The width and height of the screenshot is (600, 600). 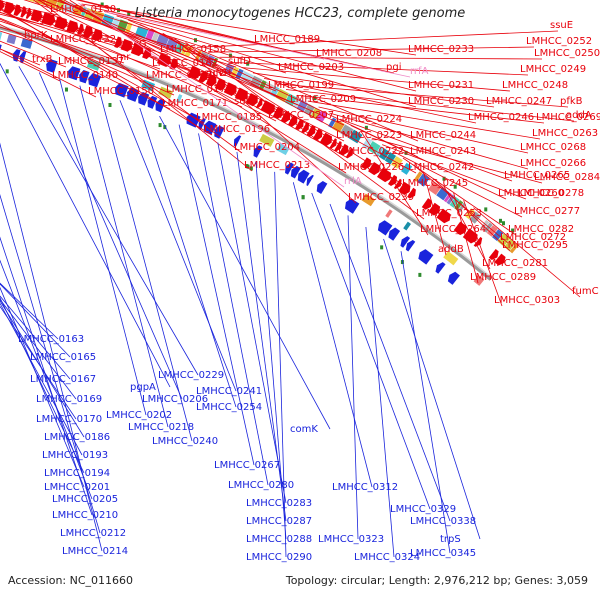 What do you see at coordinates (123, 57) in the screenshot?
I see `red-gene-label: rnr` at bounding box center [123, 57].